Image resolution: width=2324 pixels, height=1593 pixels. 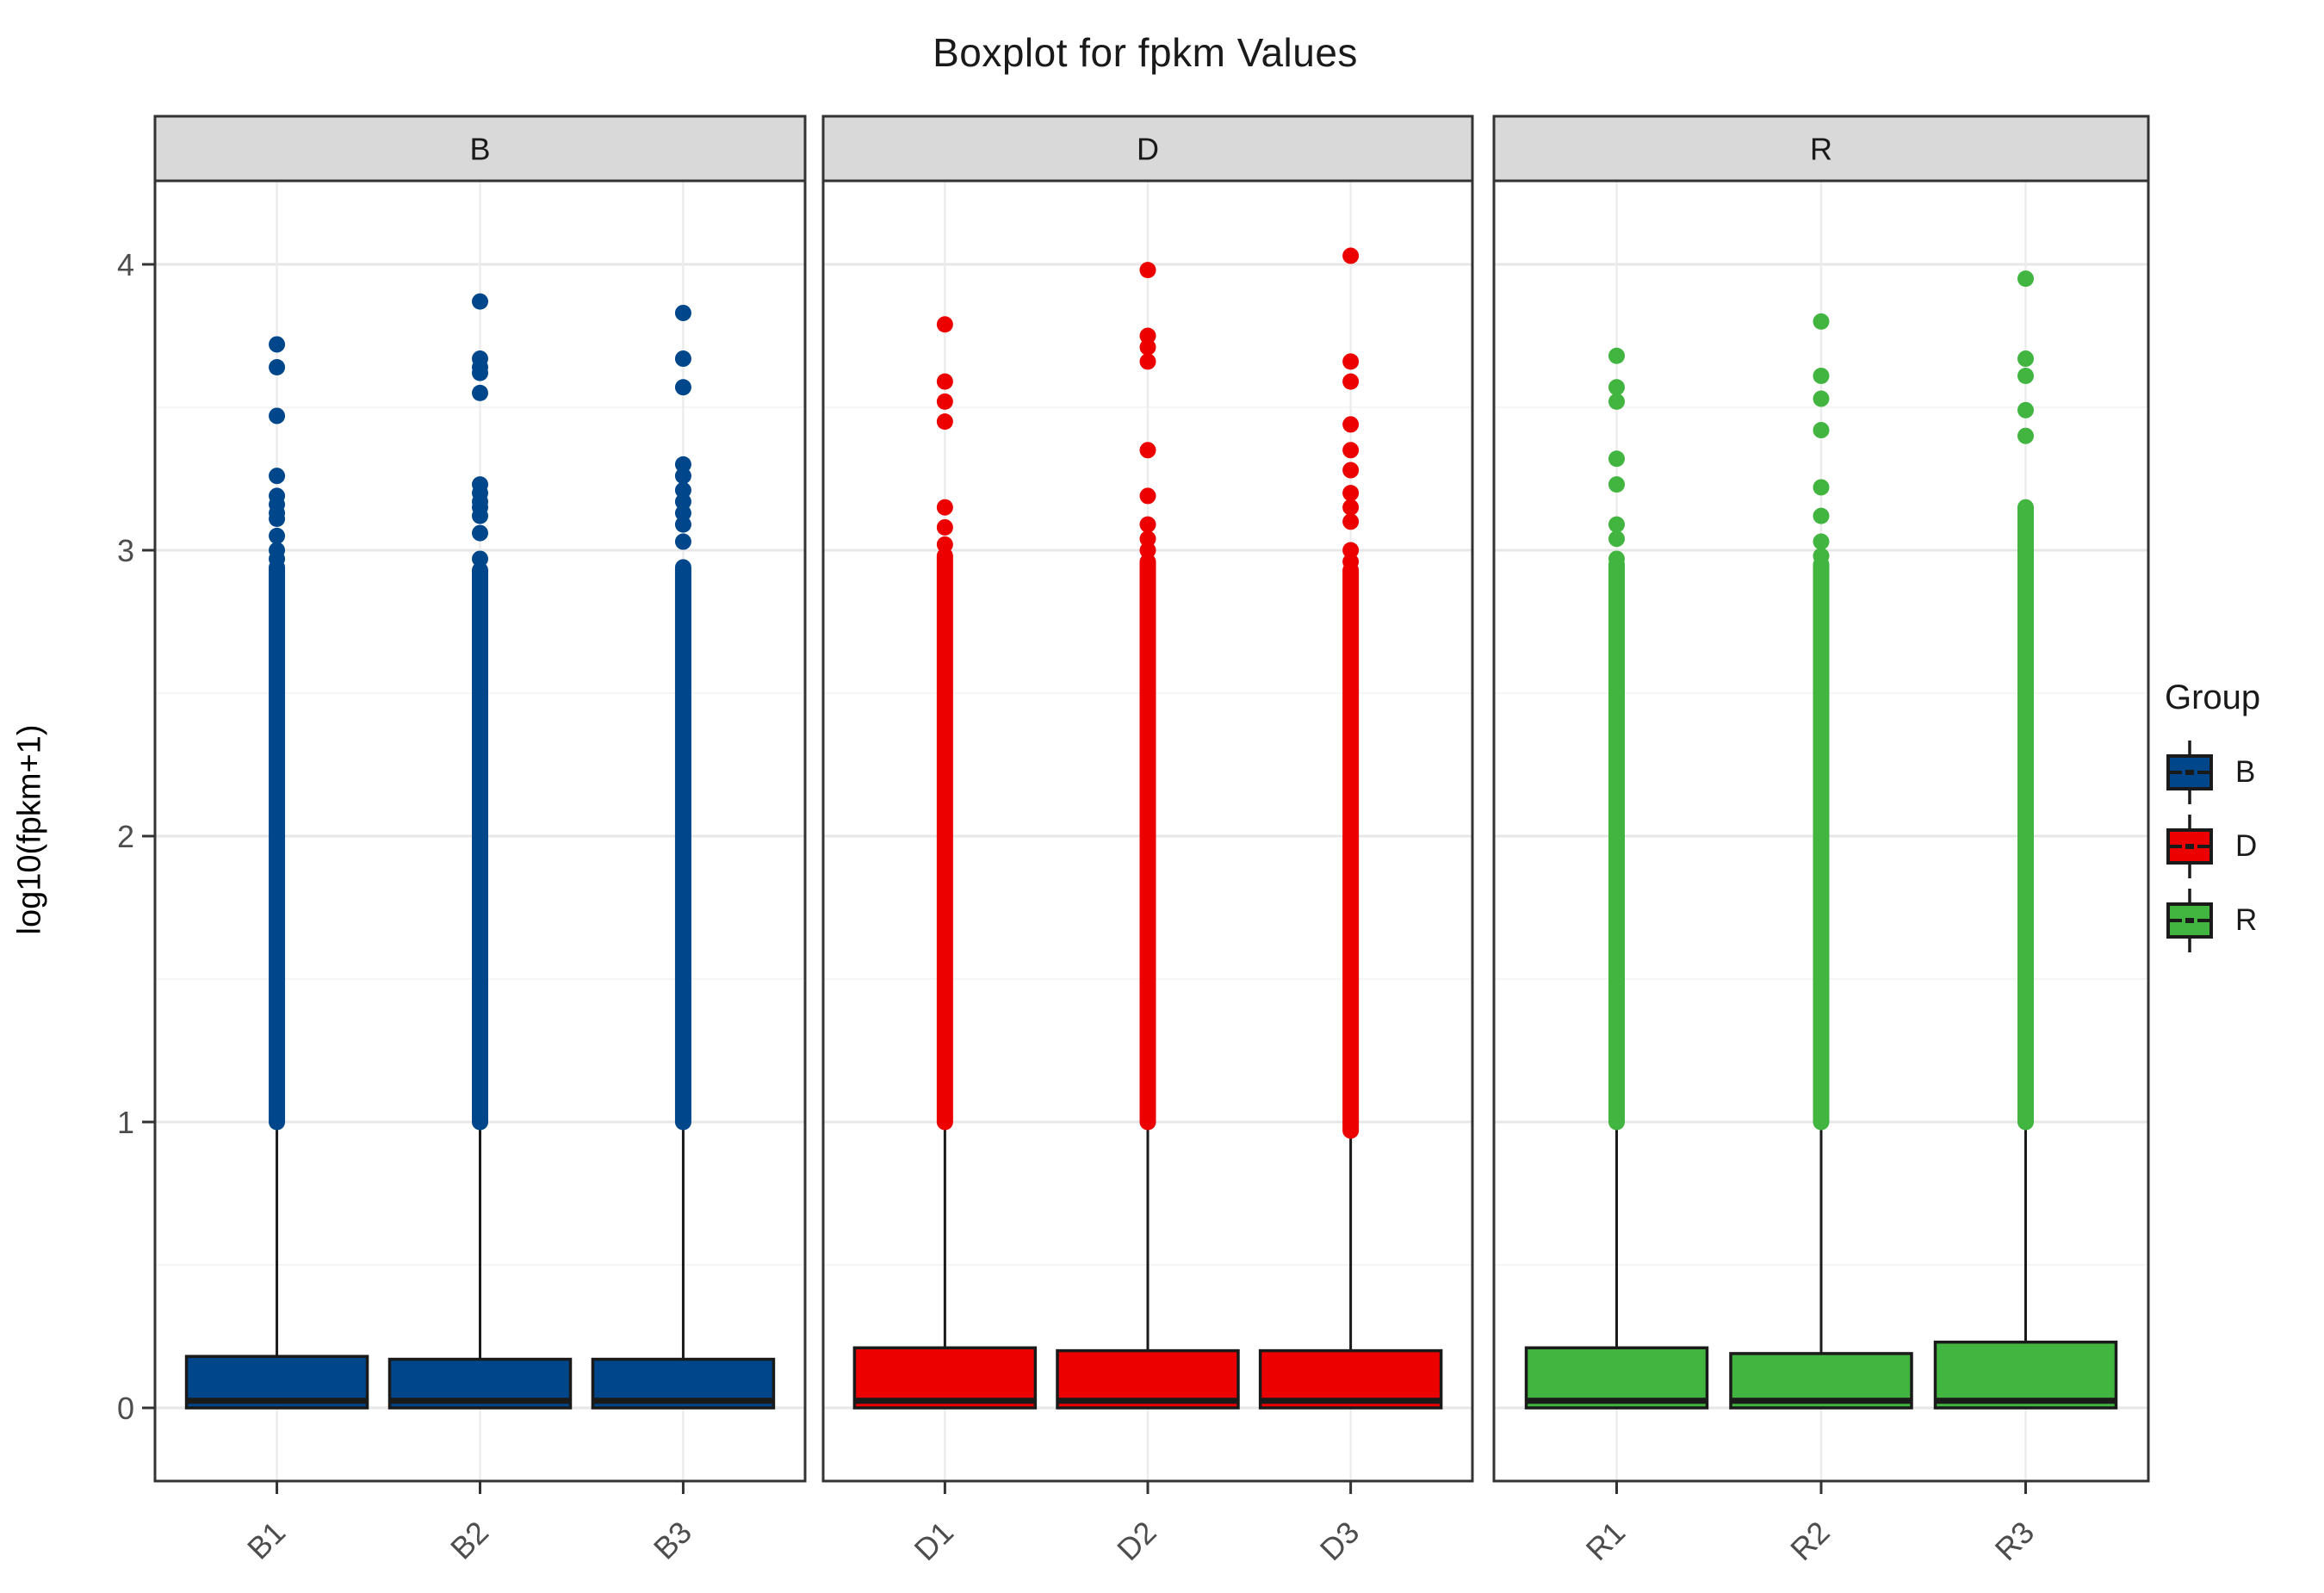 What do you see at coordinates (684, 857) in the screenshot?
I see `boxplot-B3` at bounding box center [684, 857].